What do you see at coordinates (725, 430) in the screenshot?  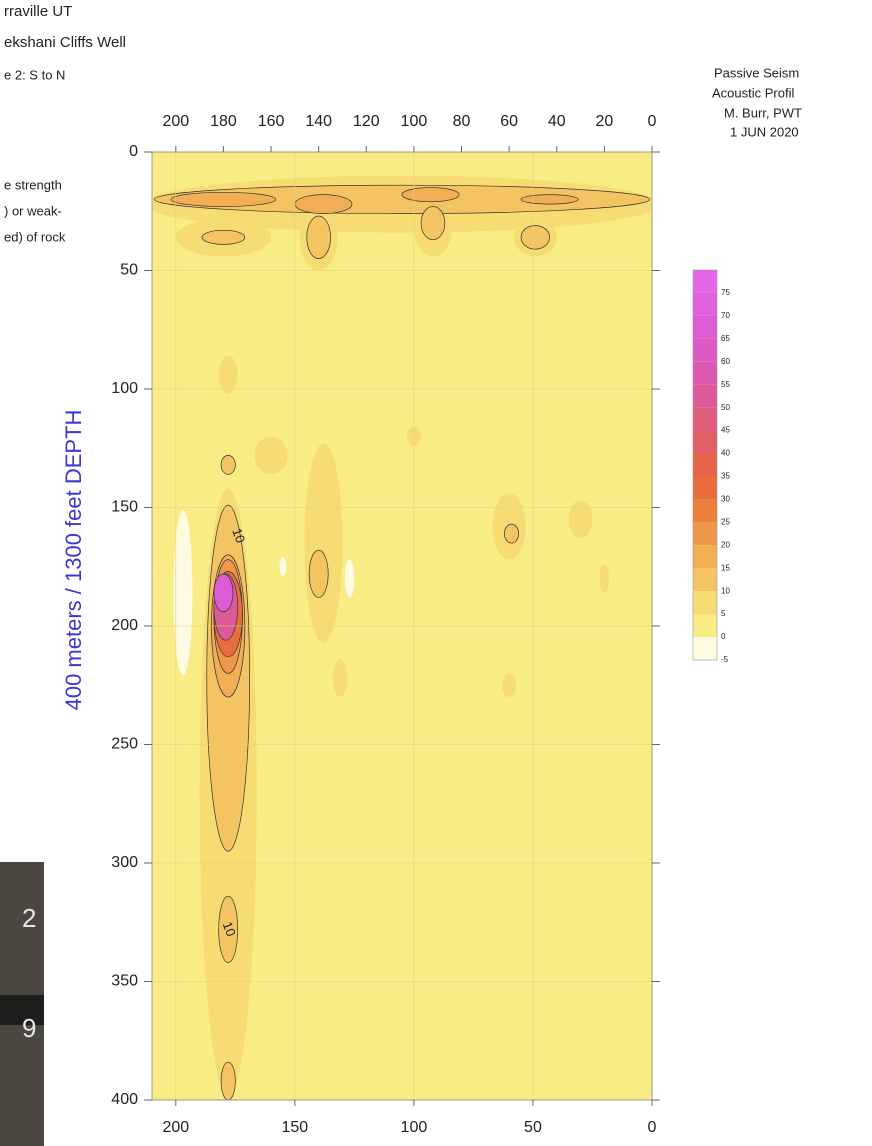 I see `colorbar-label: 45` at bounding box center [725, 430].